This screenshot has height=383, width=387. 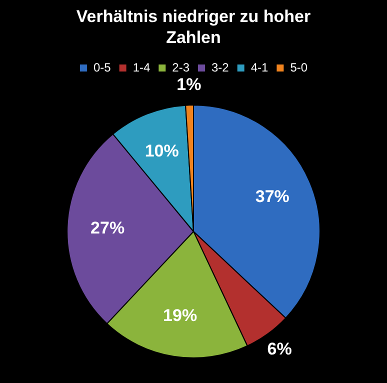 What do you see at coordinates (181, 67) in the screenshot?
I see `legend-label: 2-3` at bounding box center [181, 67].